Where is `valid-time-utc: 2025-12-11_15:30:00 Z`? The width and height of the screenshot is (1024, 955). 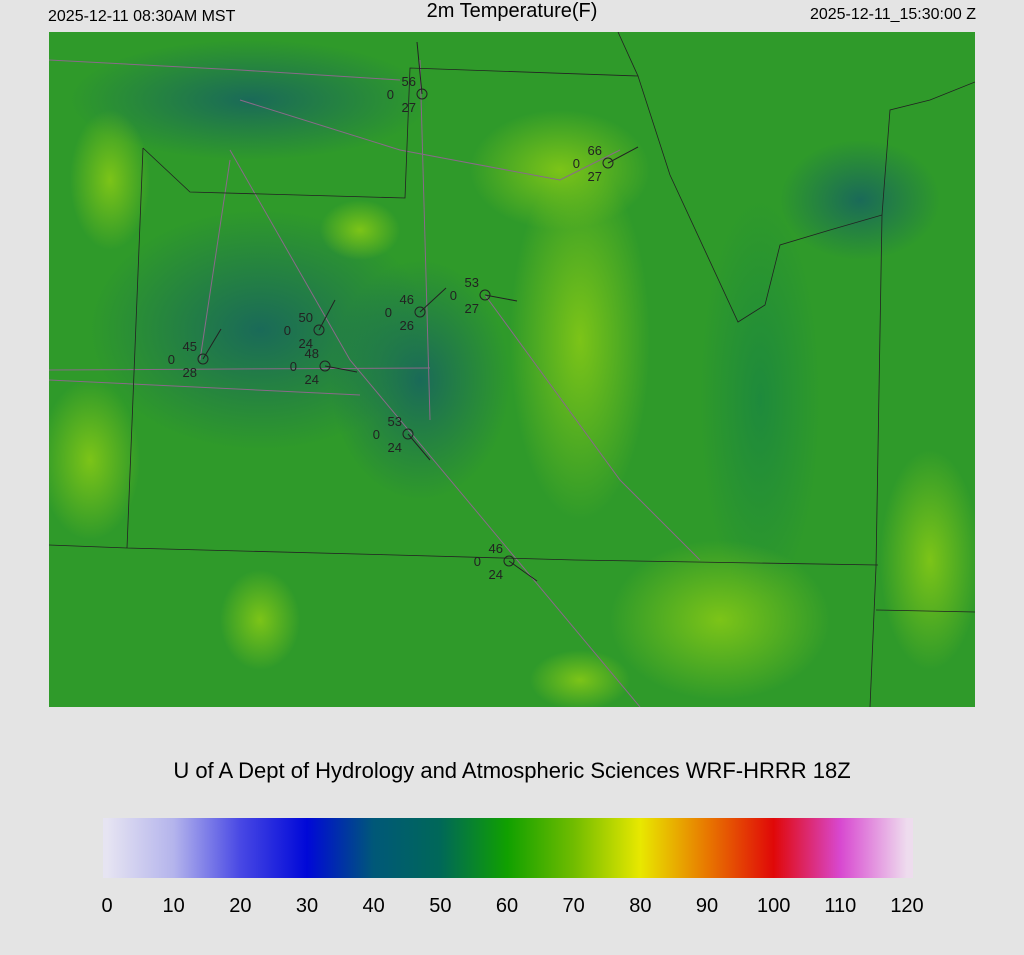 valid-time-utc: 2025-12-11_15:30:00 Z is located at coordinates (893, 14).